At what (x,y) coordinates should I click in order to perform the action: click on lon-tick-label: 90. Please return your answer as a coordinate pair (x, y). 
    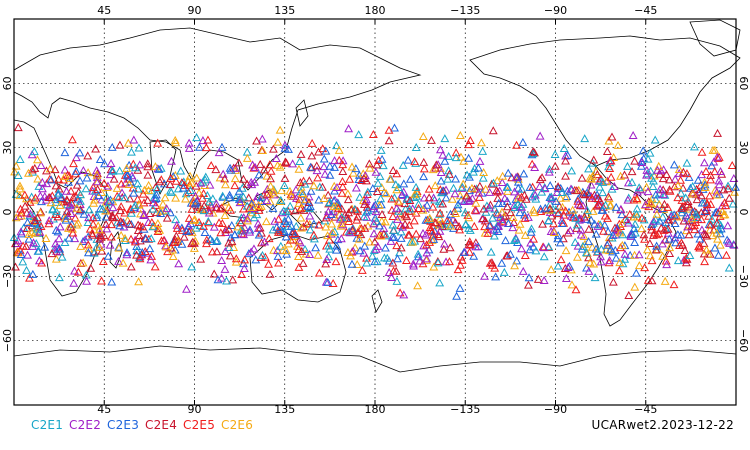
    Looking at the image, I should click on (195, 409).